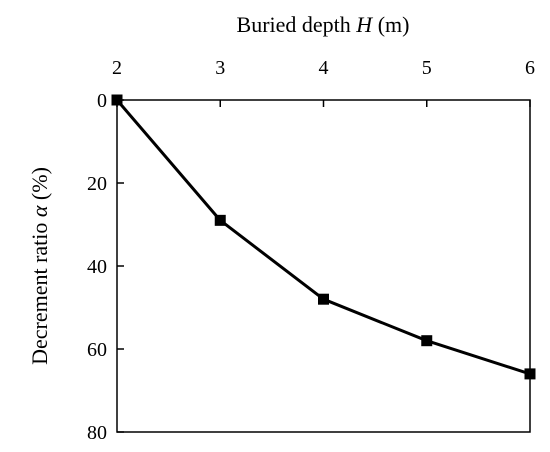 This screenshot has width=550, height=452. I want to click on x-axis-title: Buried depth H (m), so click(323, 24).